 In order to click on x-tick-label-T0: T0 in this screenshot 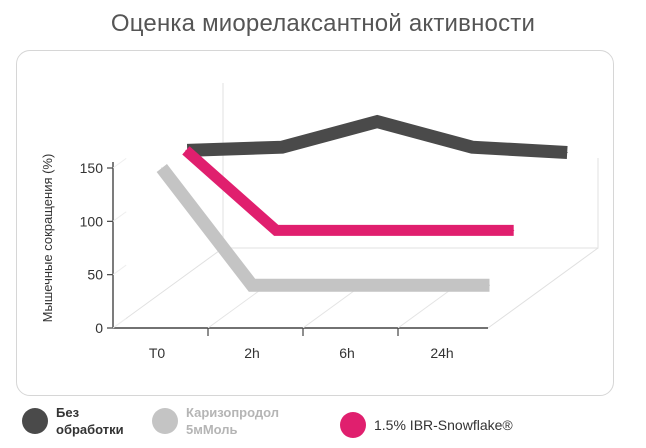, I will do `click(157, 353)`.